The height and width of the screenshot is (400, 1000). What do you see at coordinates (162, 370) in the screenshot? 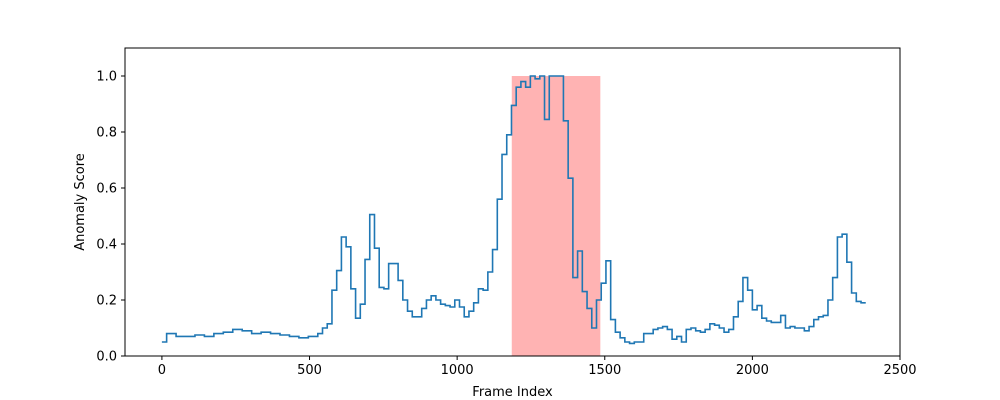
I see `x-tick-label: 0` at bounding box center [162, 370].